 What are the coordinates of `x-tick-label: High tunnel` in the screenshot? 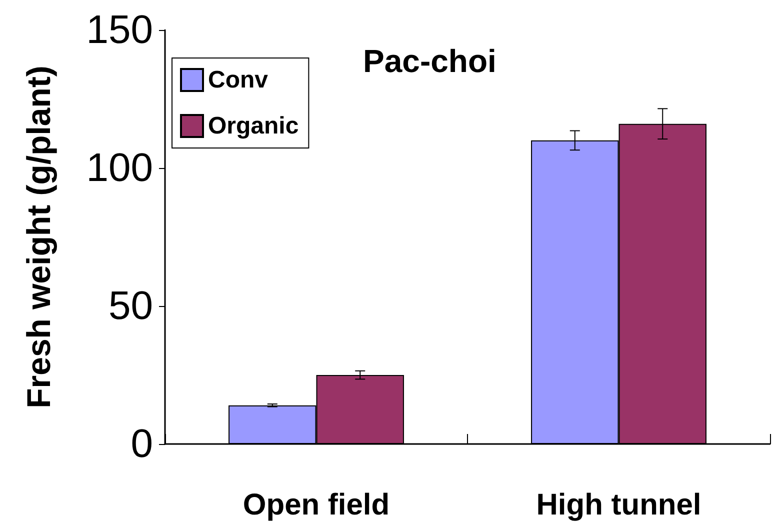 It's located at (619, 505).